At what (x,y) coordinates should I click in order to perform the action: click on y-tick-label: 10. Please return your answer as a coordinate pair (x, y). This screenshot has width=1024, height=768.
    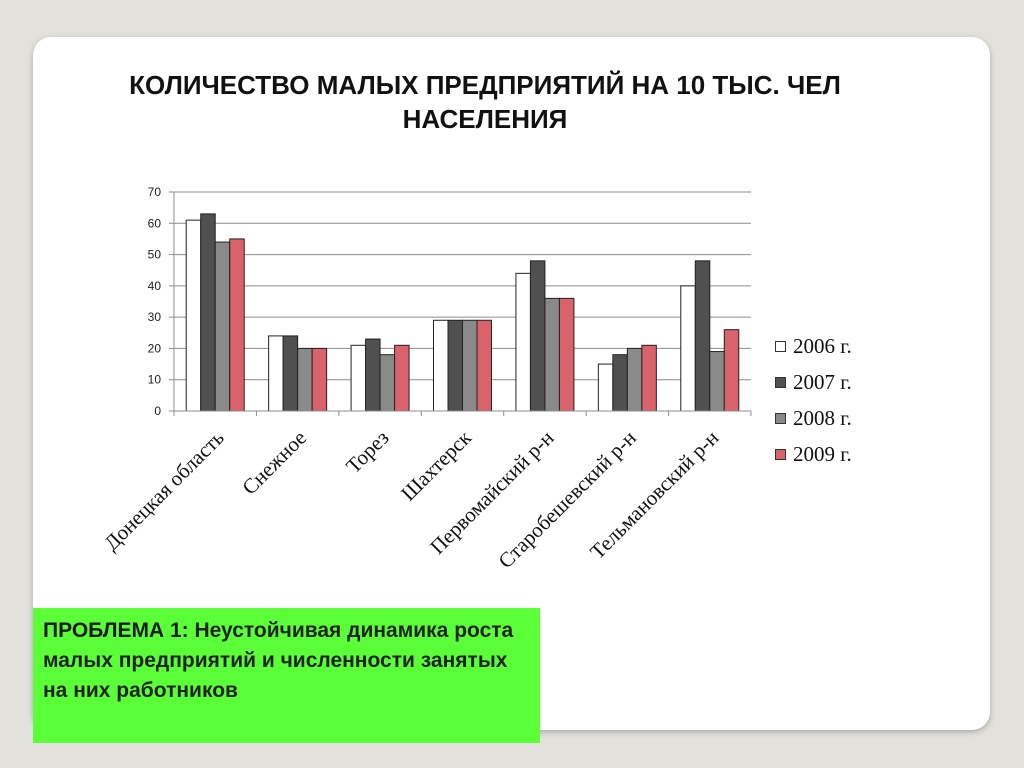
    Looking at the image, I should click on (155, 380).